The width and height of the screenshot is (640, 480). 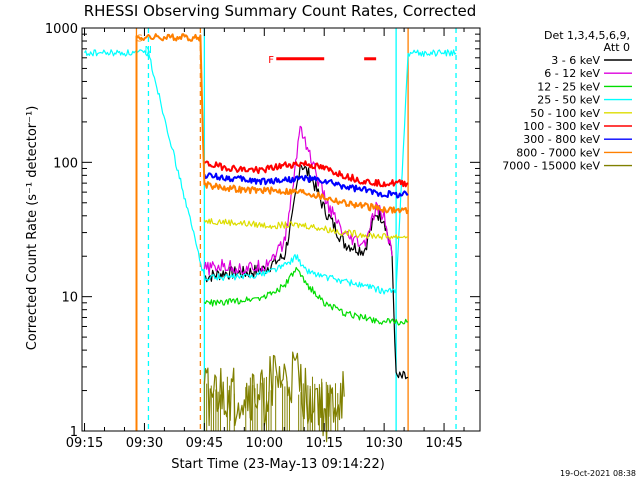 I want to click on x-tick-label-4: 10:15, so click(x=323, y=443).